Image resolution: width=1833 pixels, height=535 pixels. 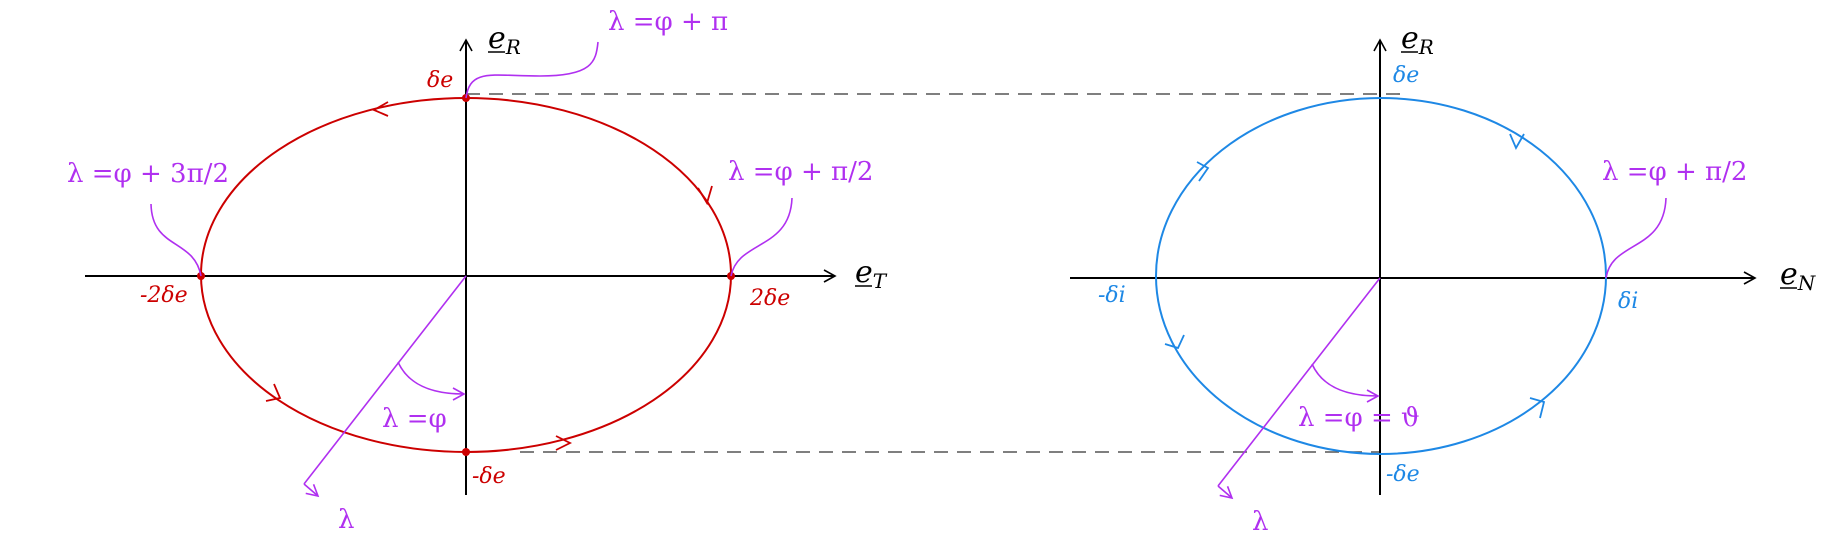 What do you see at coordinates (1359, 418) in the screenshot?
I see `right-annotation-angle: λ =φ = ϑ` at bounding box center [1359, 418].